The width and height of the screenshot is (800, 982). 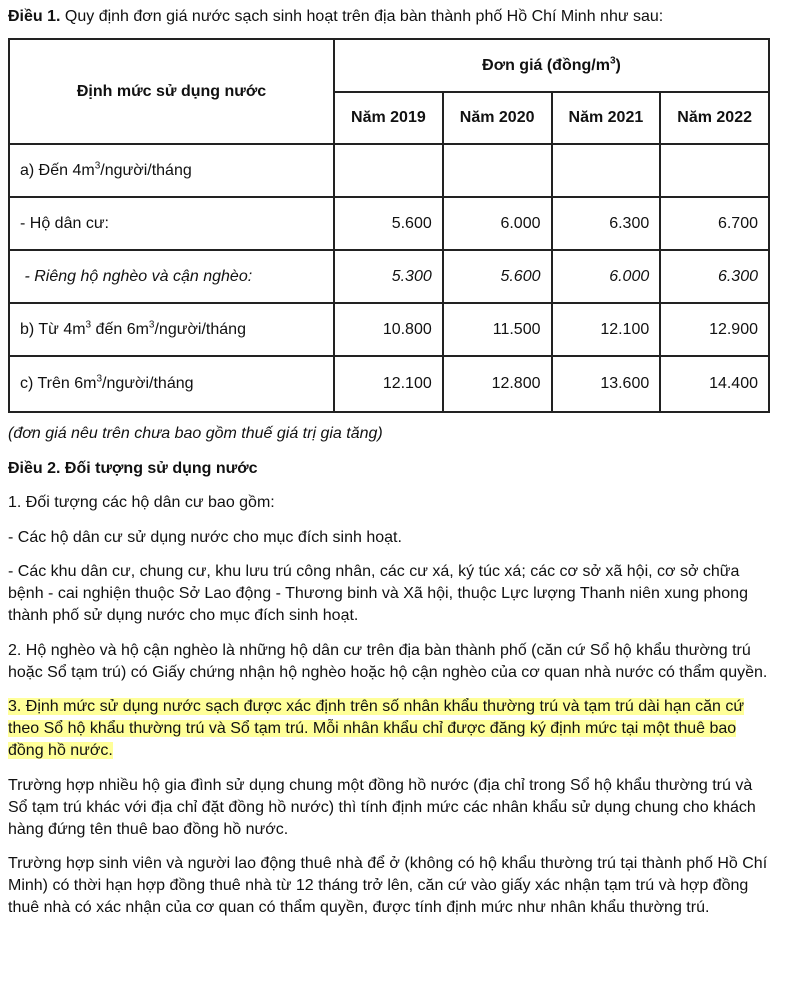 I want to click on year-header: Năm 2021, so click(x=606, y=118).